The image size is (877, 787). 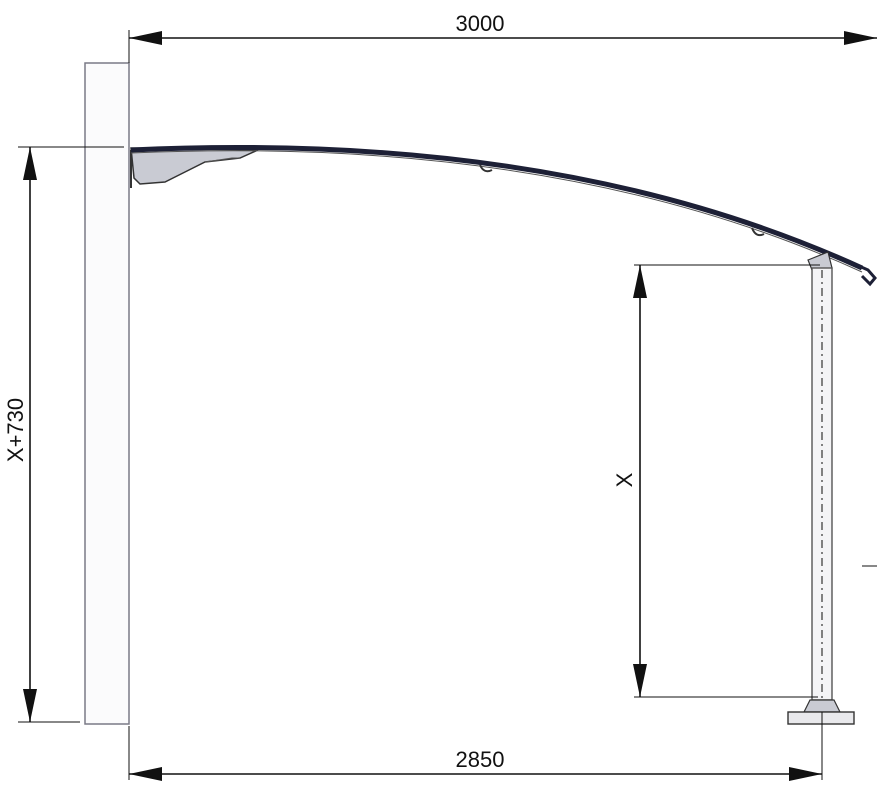 I want to click on dimension-top-width: 3000, so click(x=502, y=37).